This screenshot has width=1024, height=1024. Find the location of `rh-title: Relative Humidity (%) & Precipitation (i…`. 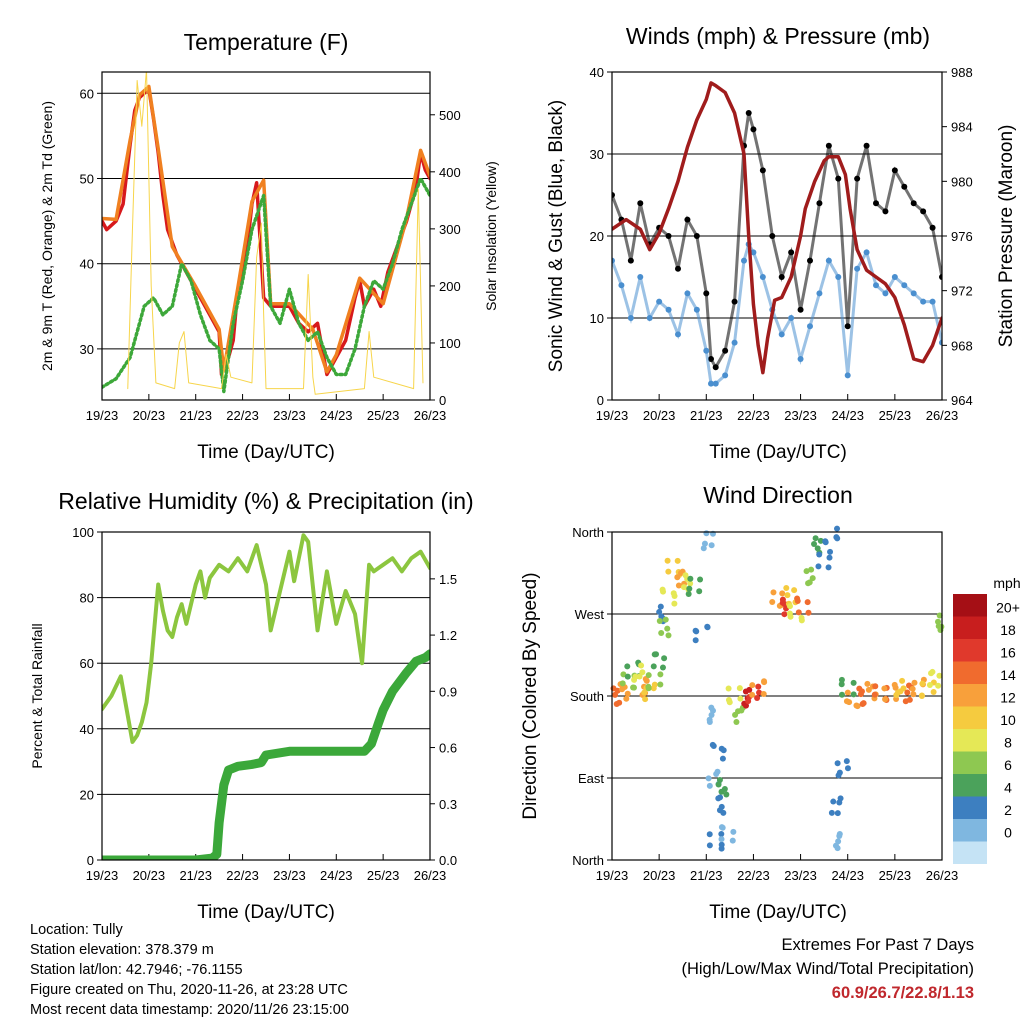

rh-title: Relative Humidity (%) & Precipitation (i… is located at coordinates (265, 501).